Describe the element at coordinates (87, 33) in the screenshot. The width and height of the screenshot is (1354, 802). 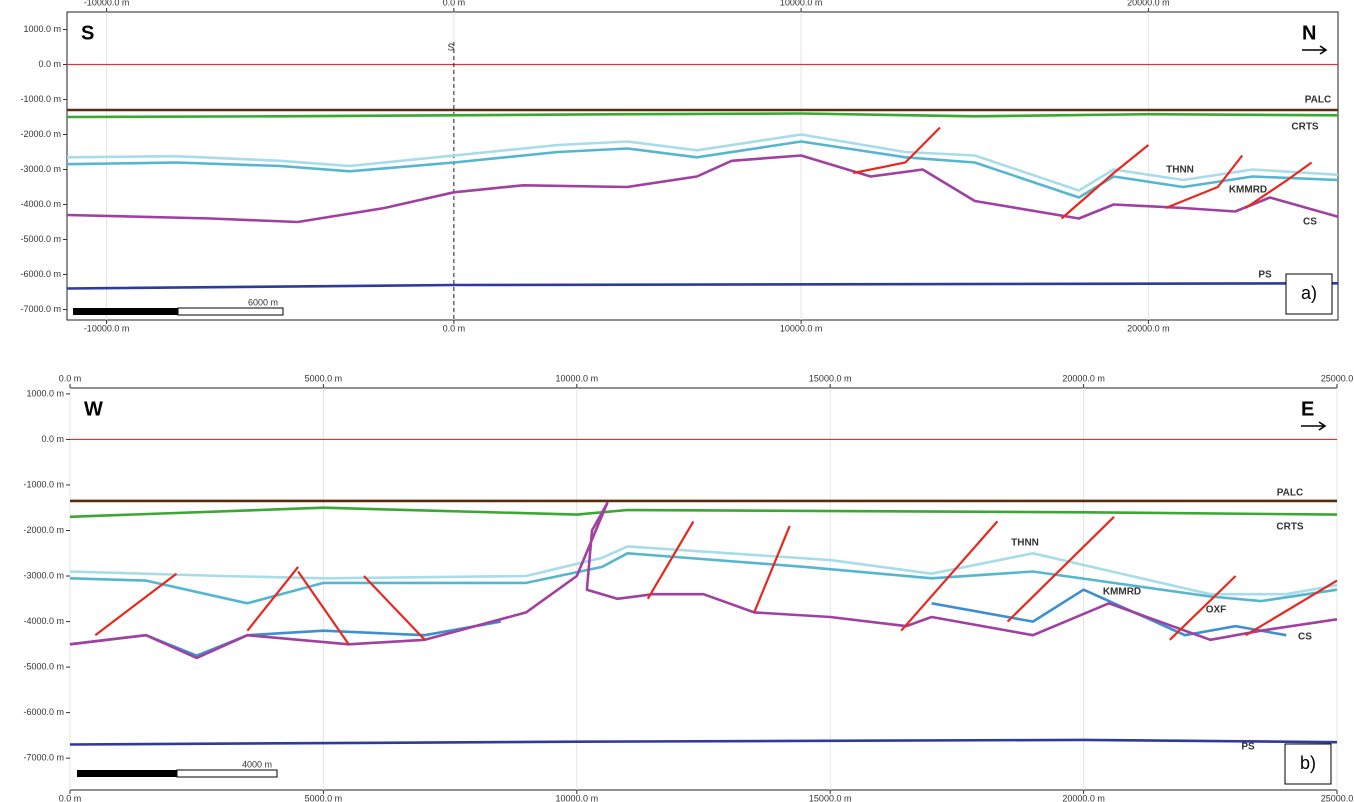
I see `direction-left: S` at that location.